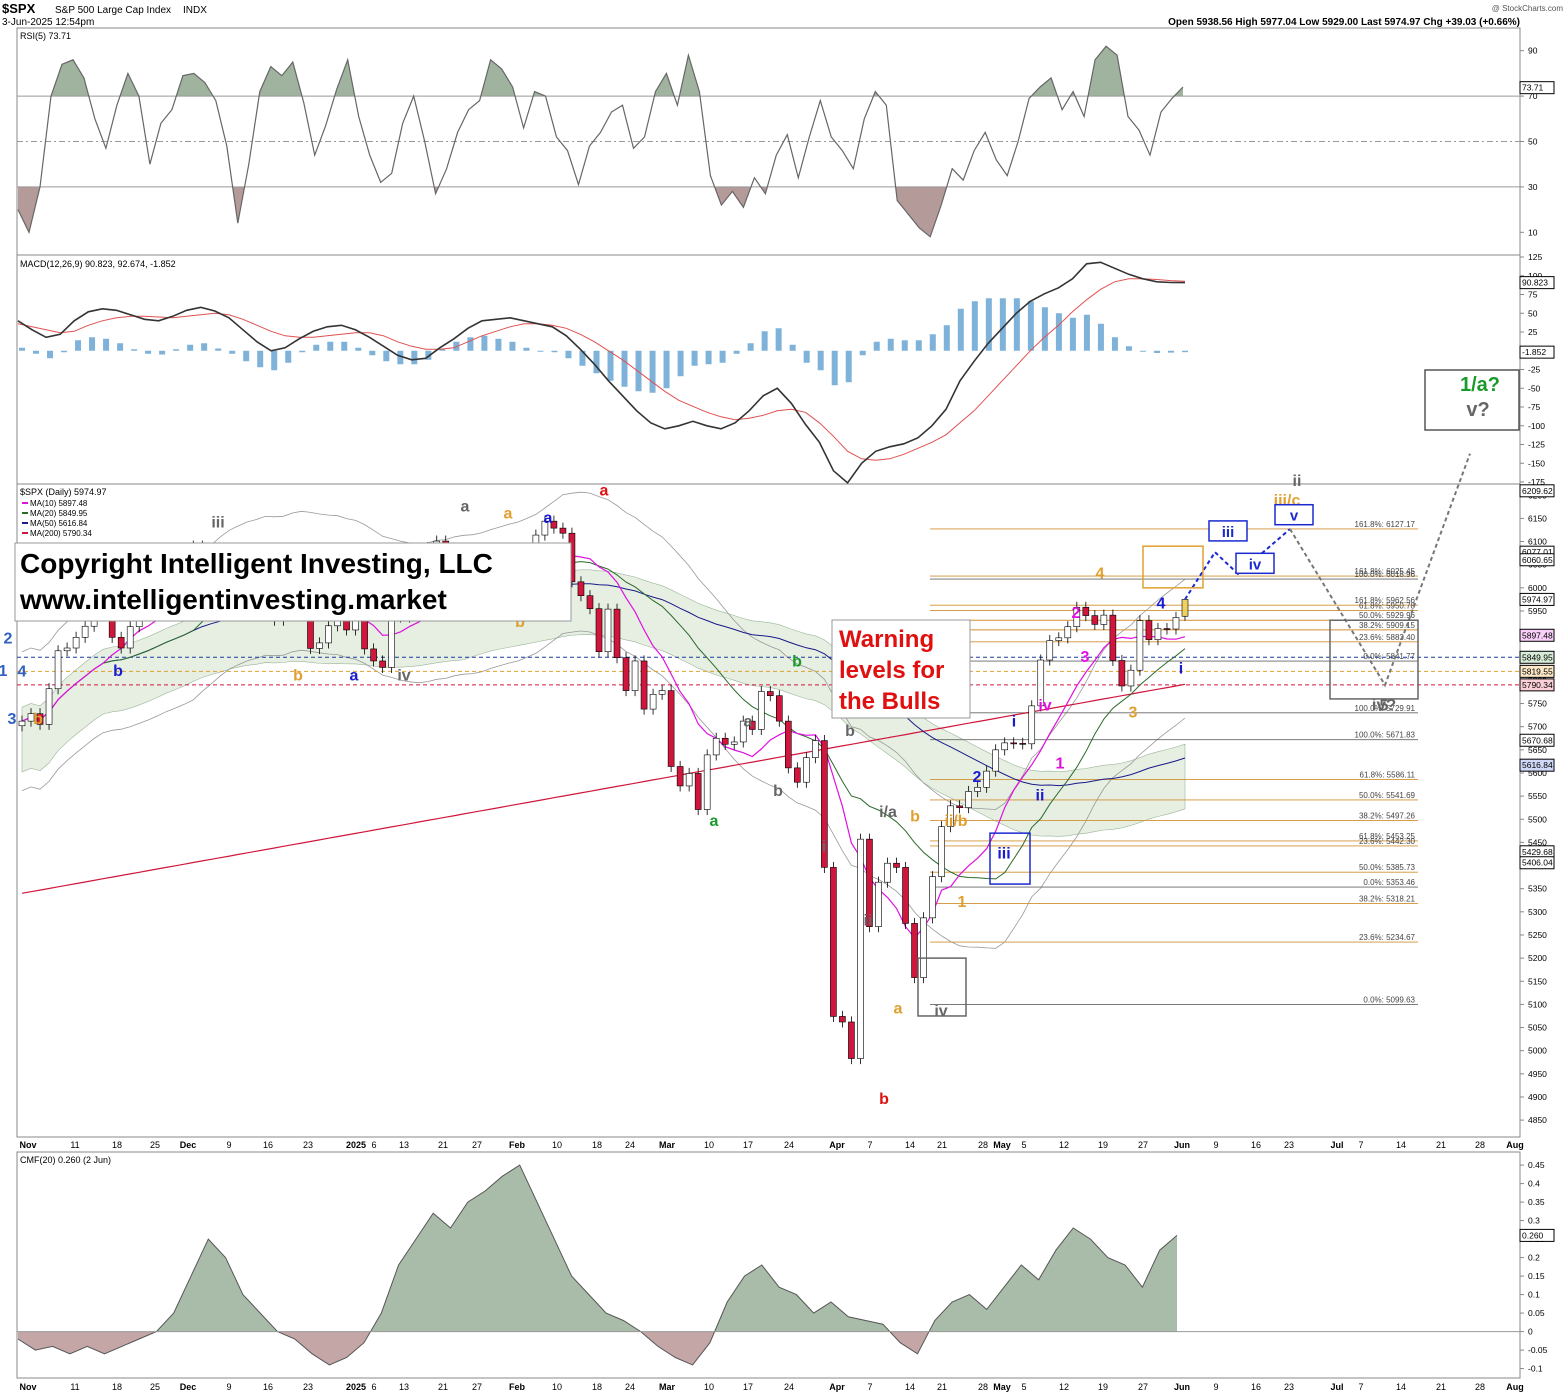 The width and height of the screenshot is (1565, 1396). Describe the element at coordinates (1387, 867) in the screenshot. I see `fib-level-label: 50.0%: 5385.73` at that location.